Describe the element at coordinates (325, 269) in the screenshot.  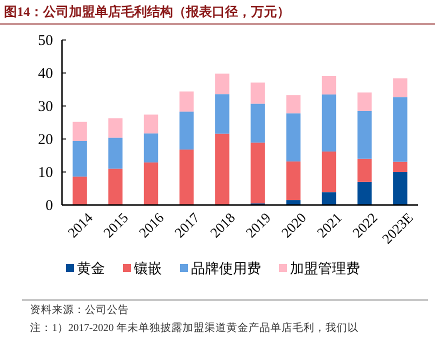
I see `legend-label: 加盟管理费` at that location.